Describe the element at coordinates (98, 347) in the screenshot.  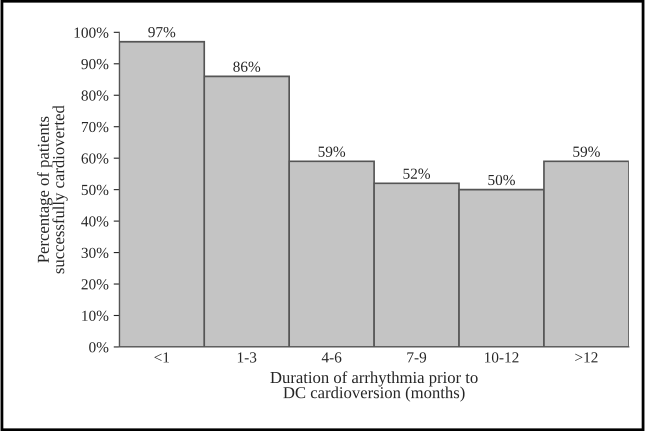
I see `y-tick-label: 0%` at that location.